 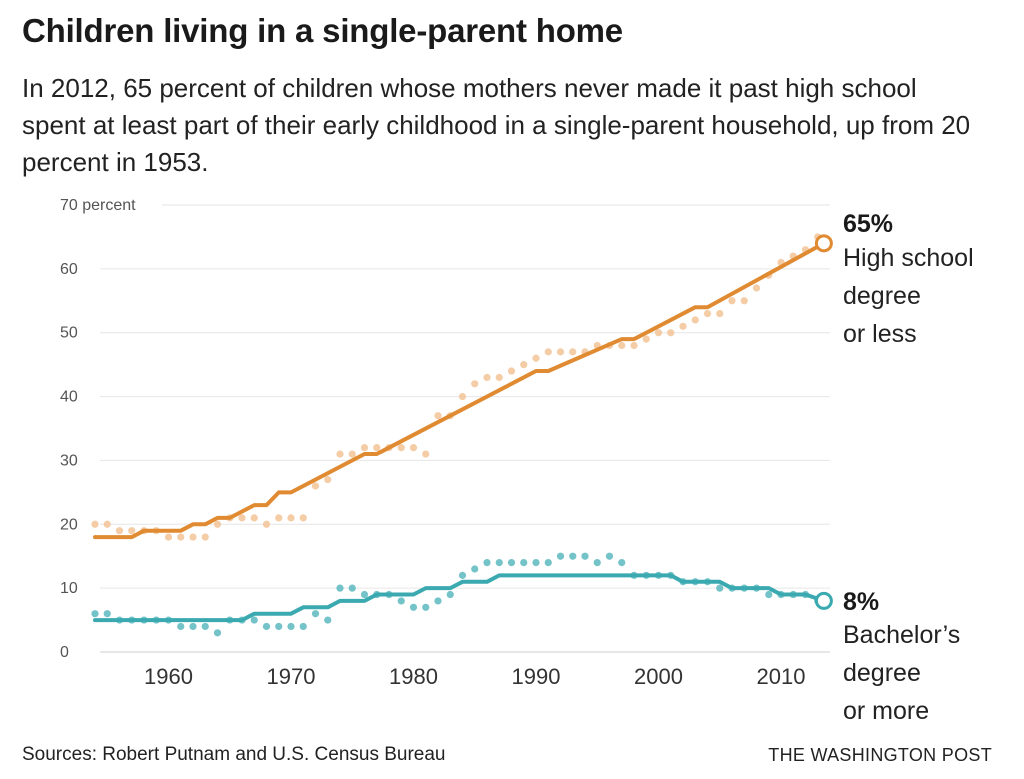 What do you see at coordinates (98, 429) in the screenshot?
I see `y-axis: 0 10 20 30 40 50 60 70 percent` at bounding box center [98, 429].